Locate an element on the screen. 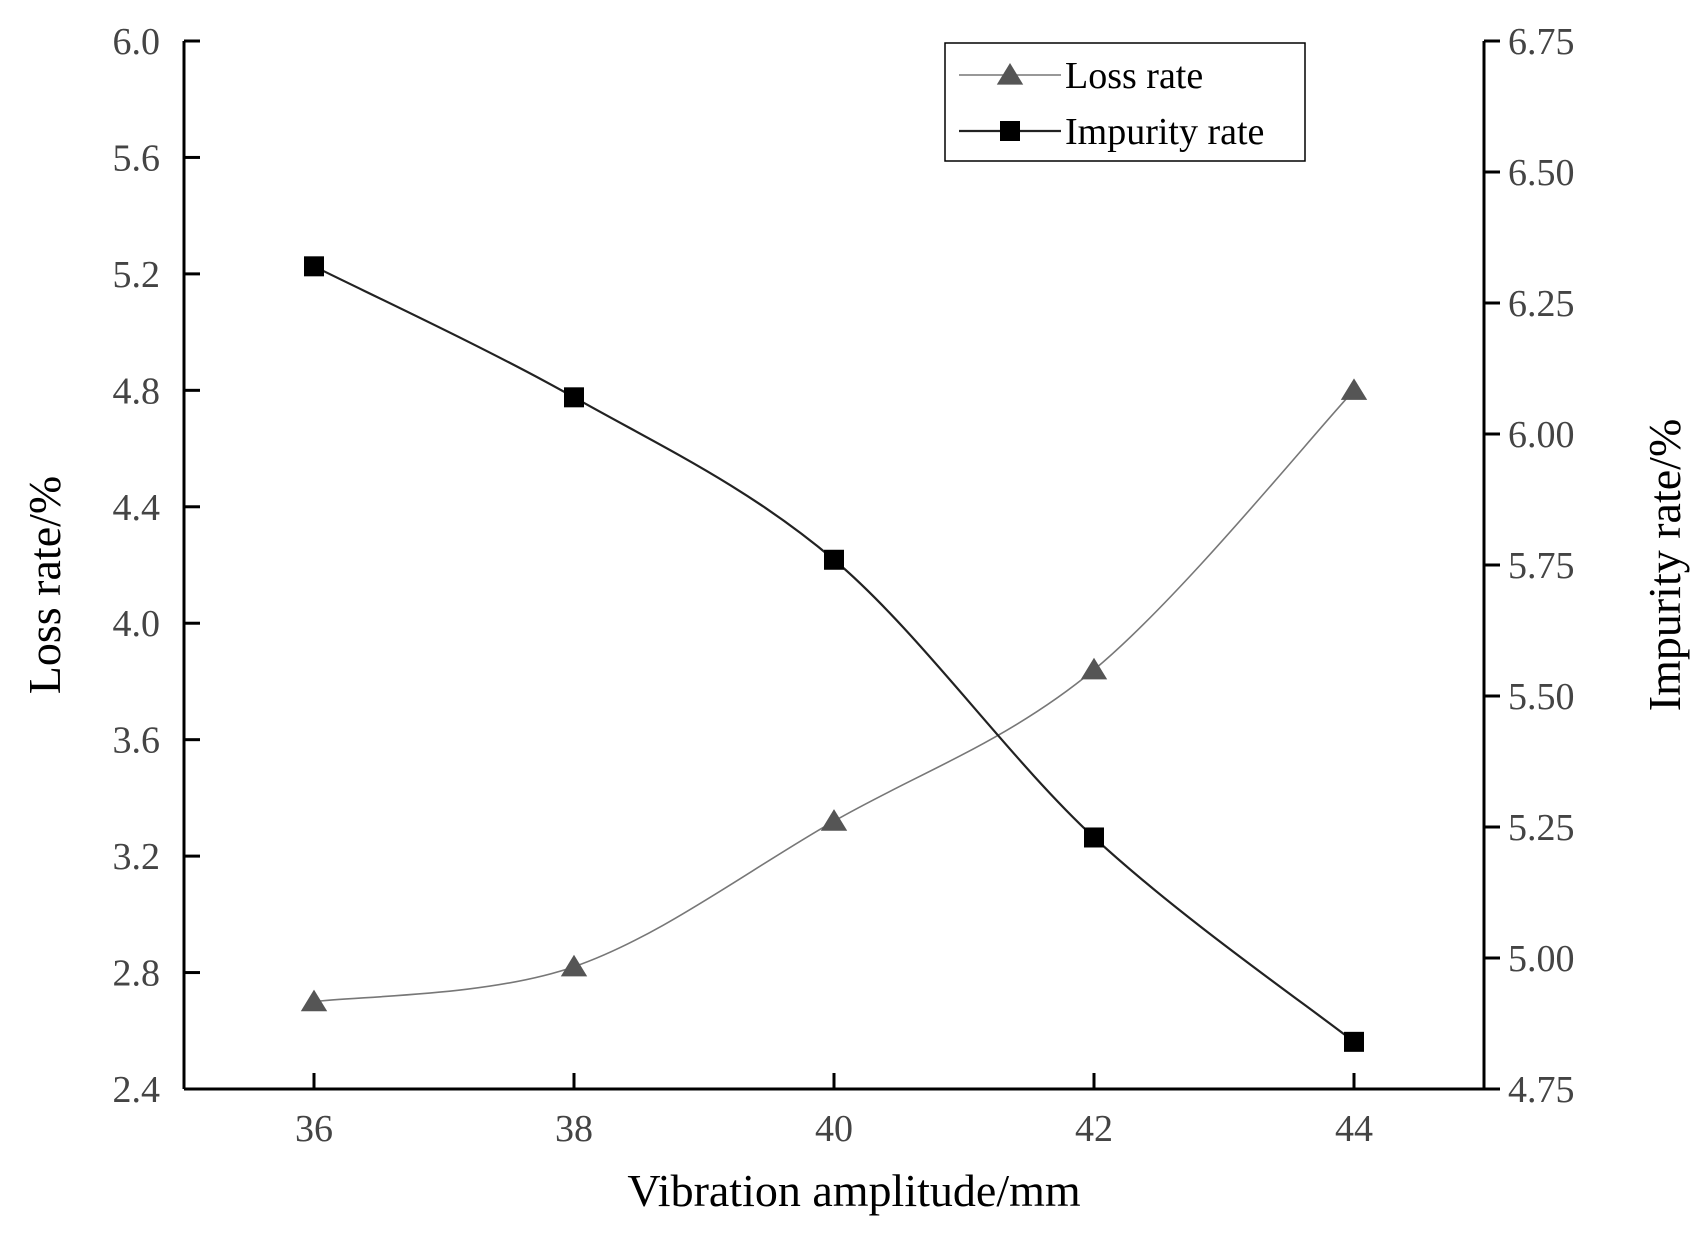  legend-impurity-rate-marker is located at coordinates (1010, 131).